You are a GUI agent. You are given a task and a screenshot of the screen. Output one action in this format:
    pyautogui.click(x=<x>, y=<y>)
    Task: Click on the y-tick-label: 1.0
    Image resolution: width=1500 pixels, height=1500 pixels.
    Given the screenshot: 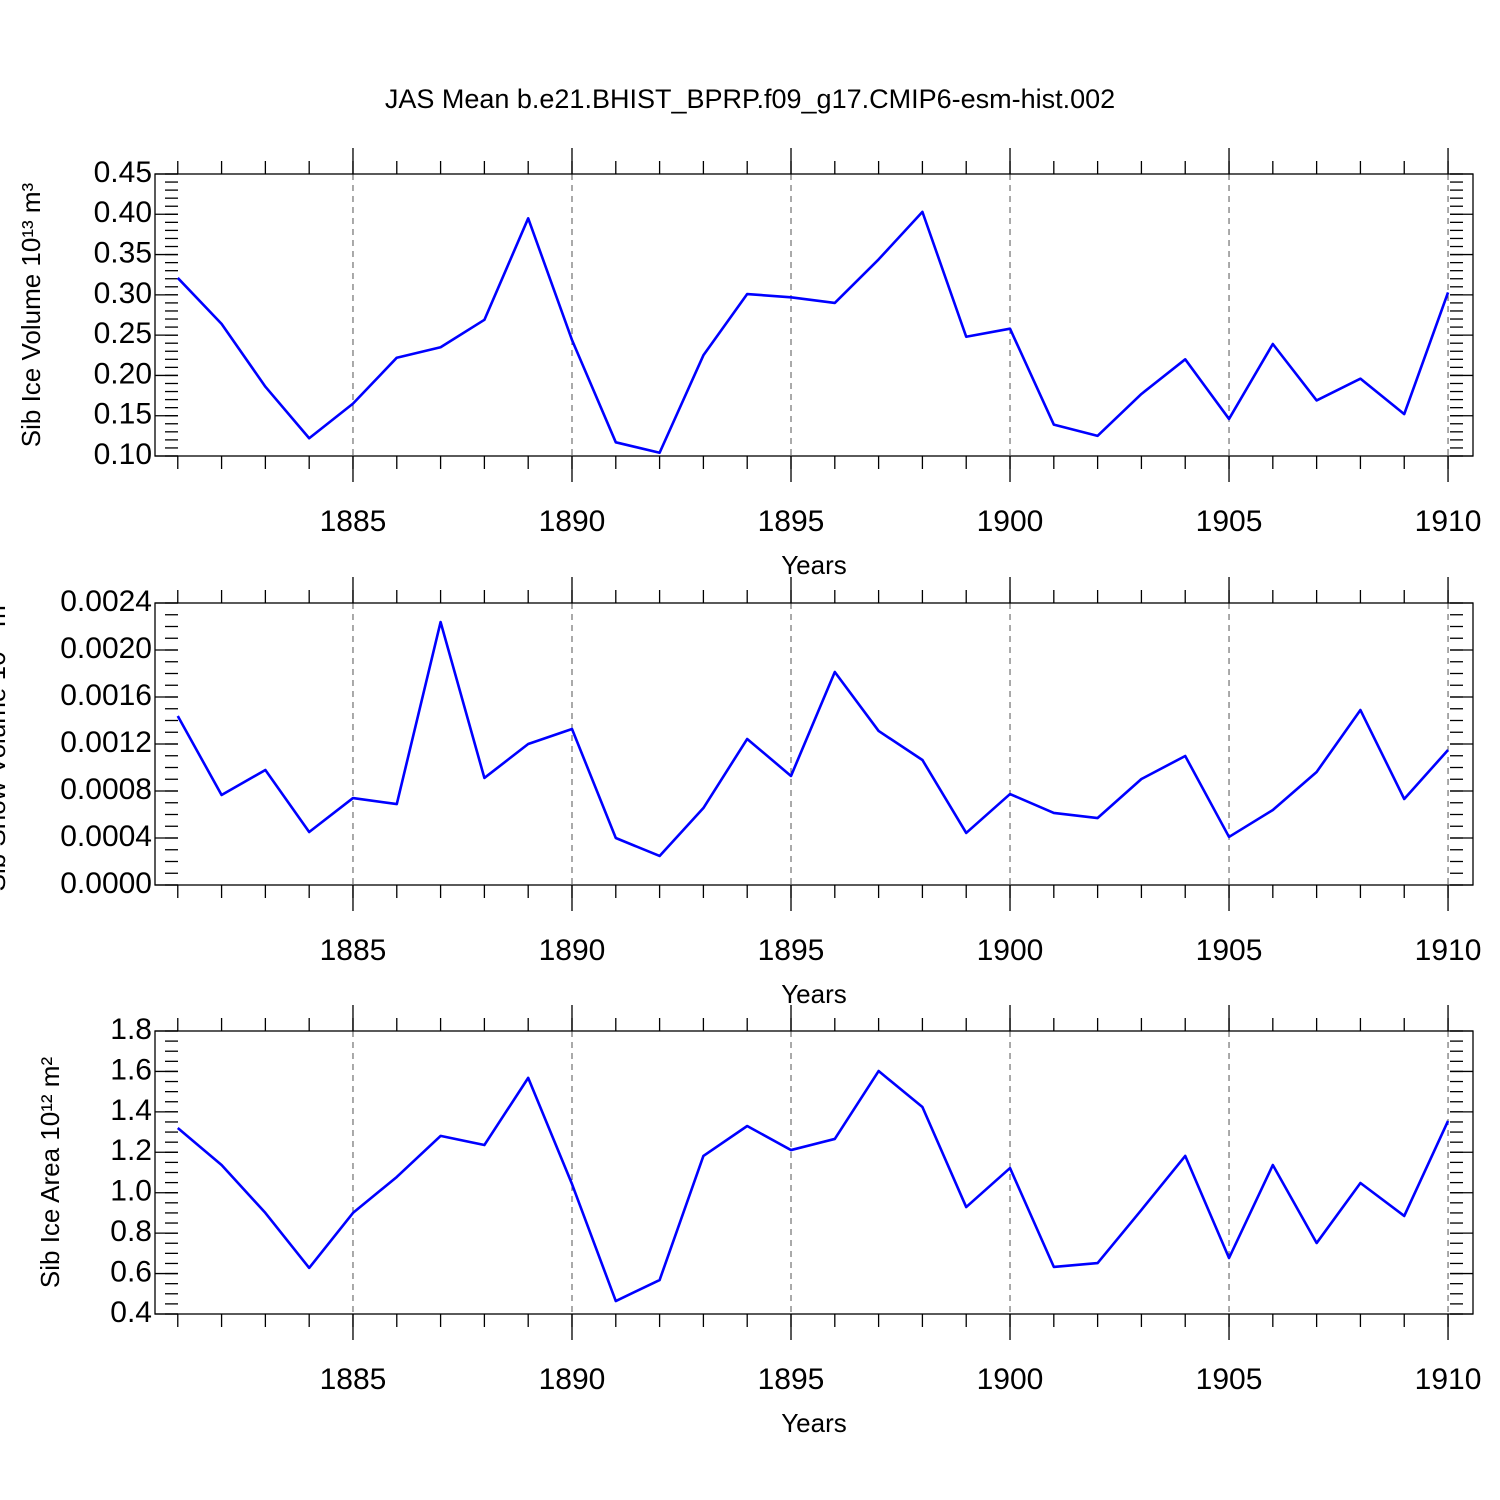 What is the action you would take?
    pyautogui.click(x=131, y=1191)
    